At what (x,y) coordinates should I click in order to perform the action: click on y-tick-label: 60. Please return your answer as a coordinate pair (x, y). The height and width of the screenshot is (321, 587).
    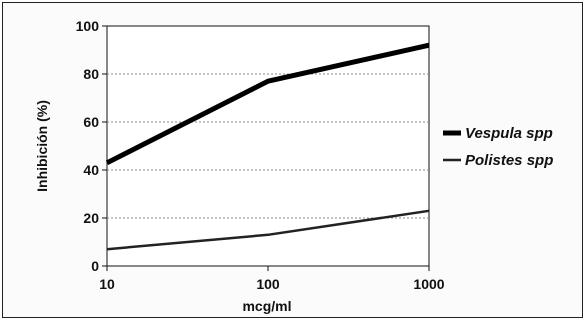
    Looking at the image, I should click on (91, 122).